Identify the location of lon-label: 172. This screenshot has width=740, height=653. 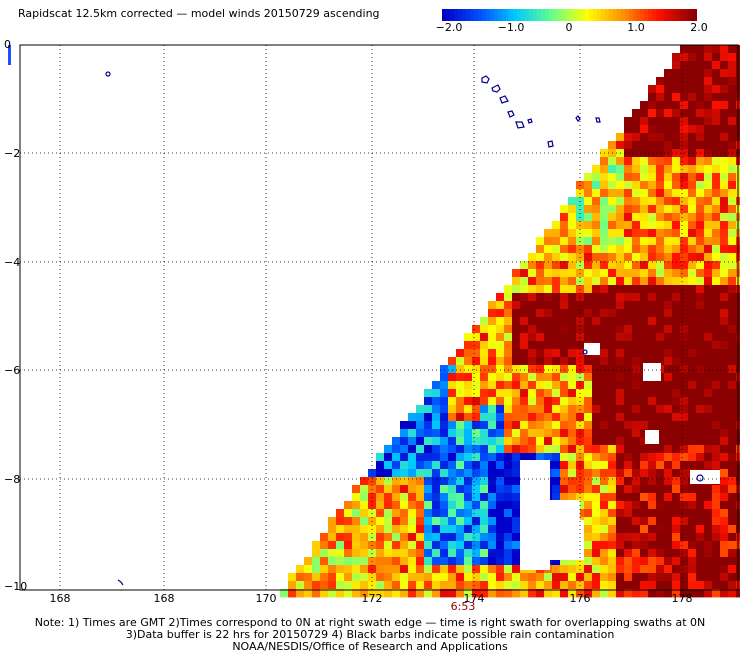
(372, 598).